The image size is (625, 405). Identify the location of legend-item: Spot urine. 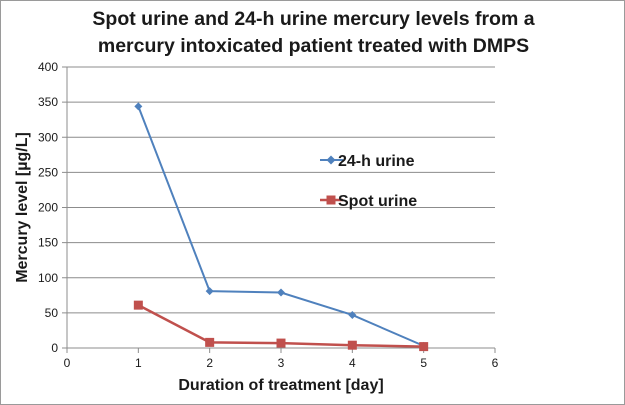
(368, 201).